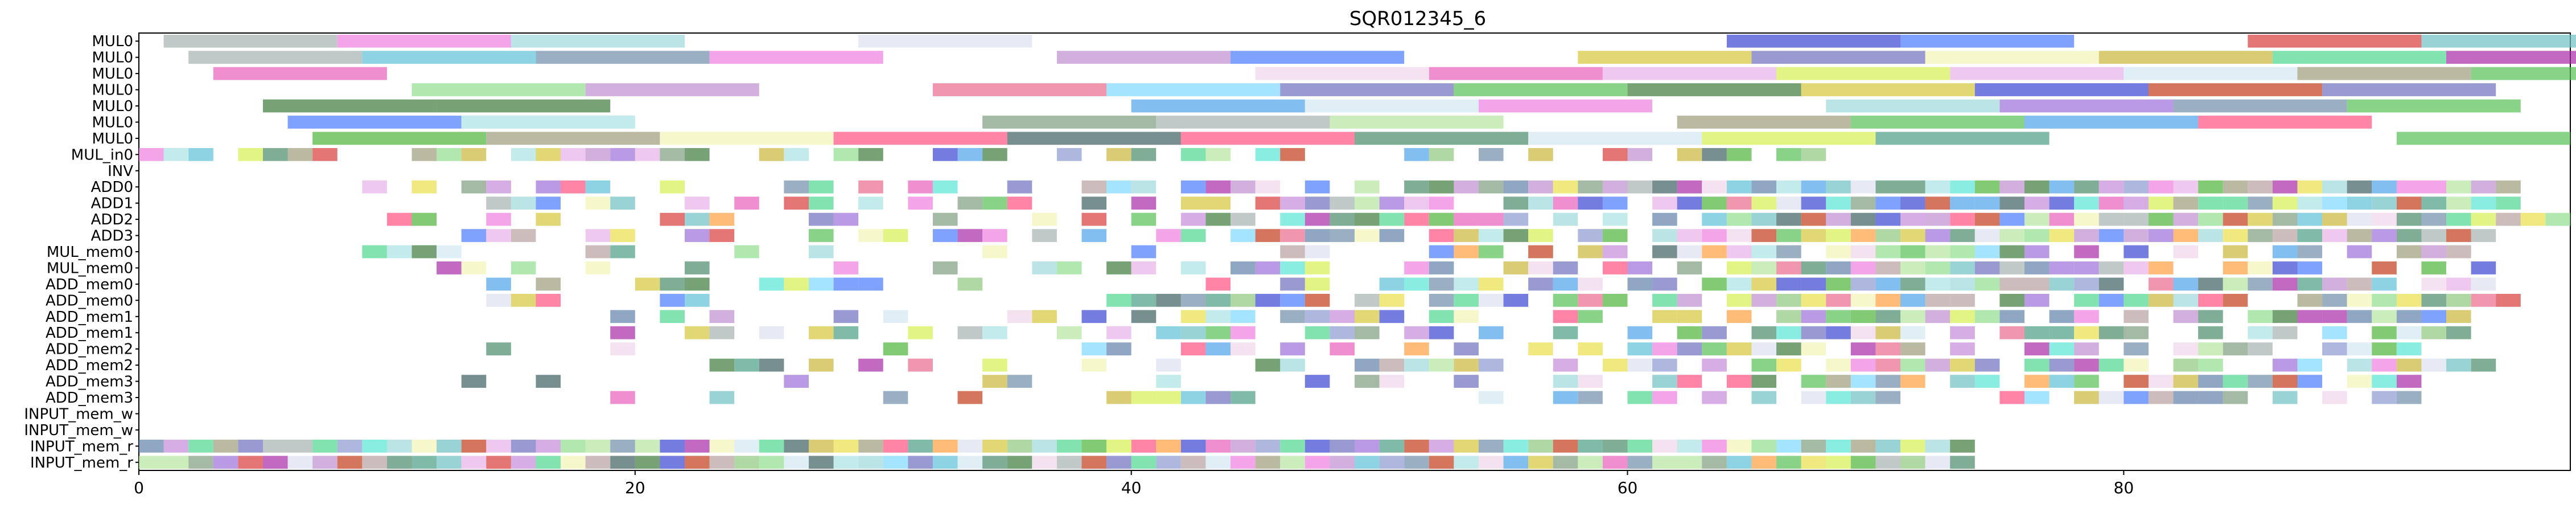 This screenshot has width=2576, height=512. I want to click on y-tick-label: MUL0, so click(113, 90).